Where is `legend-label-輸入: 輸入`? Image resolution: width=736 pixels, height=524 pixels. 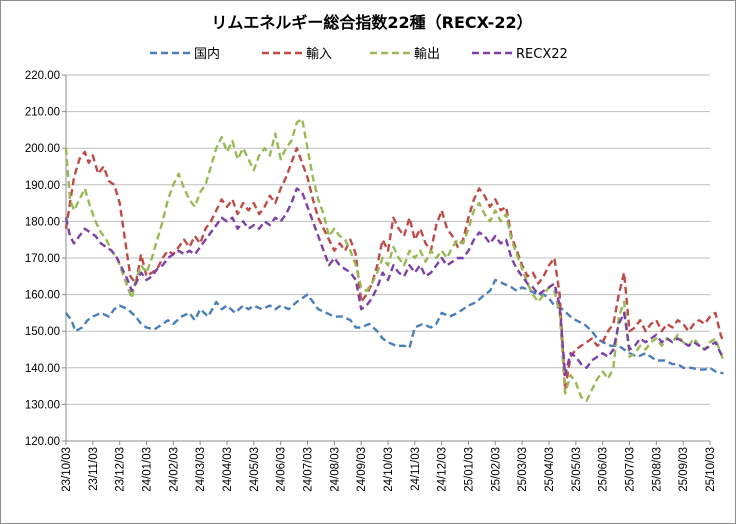 legend-label-輸入: 輸入 is located at coordinates (319, 54).